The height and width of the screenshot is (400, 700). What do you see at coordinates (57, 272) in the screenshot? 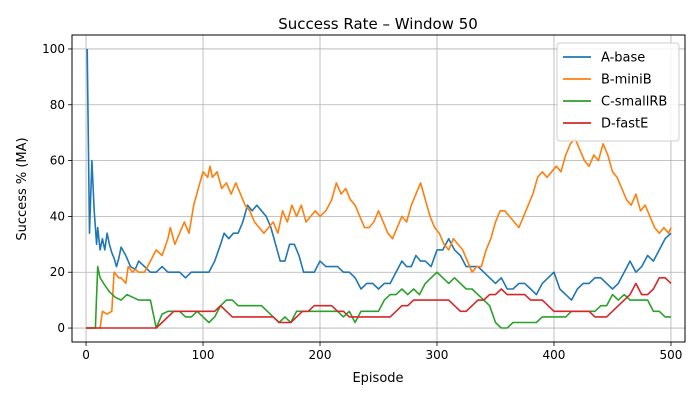
I see `y-tick-label: 20` at bounding box center [57, 272].